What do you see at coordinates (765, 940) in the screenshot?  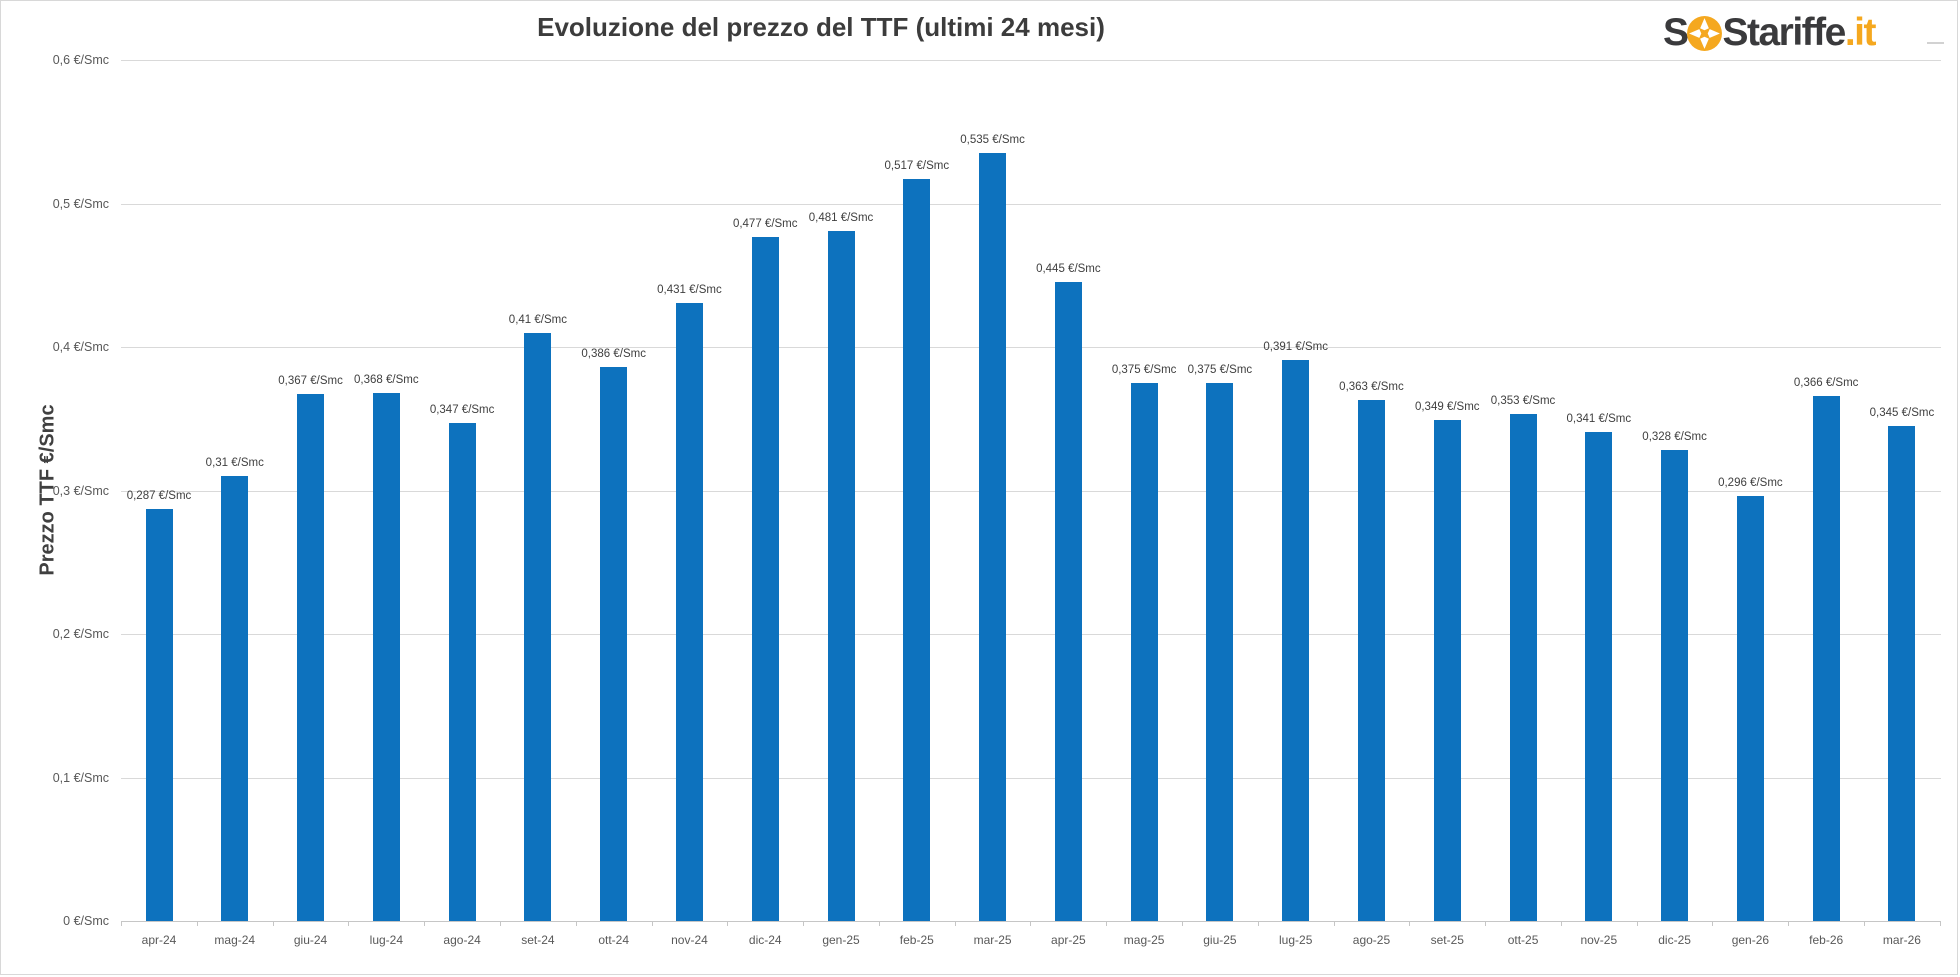 I see `x-axis-label: dic-24` at bounding box center [765, 940].